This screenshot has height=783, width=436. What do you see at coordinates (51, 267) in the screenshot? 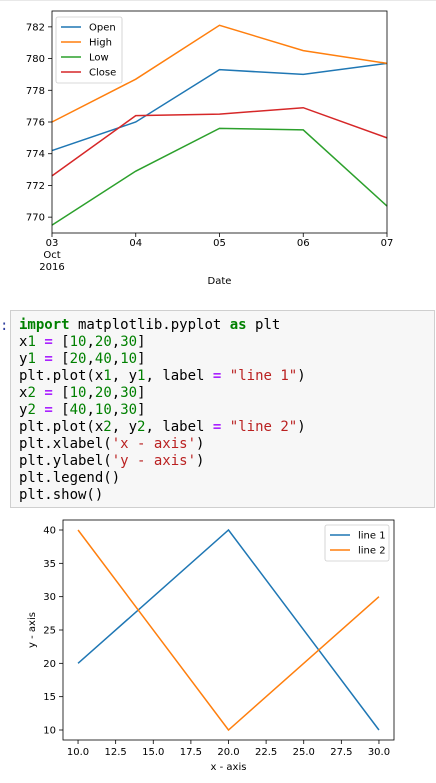
I see `x-tick-year: 2016` at bounding box center [51, 267].